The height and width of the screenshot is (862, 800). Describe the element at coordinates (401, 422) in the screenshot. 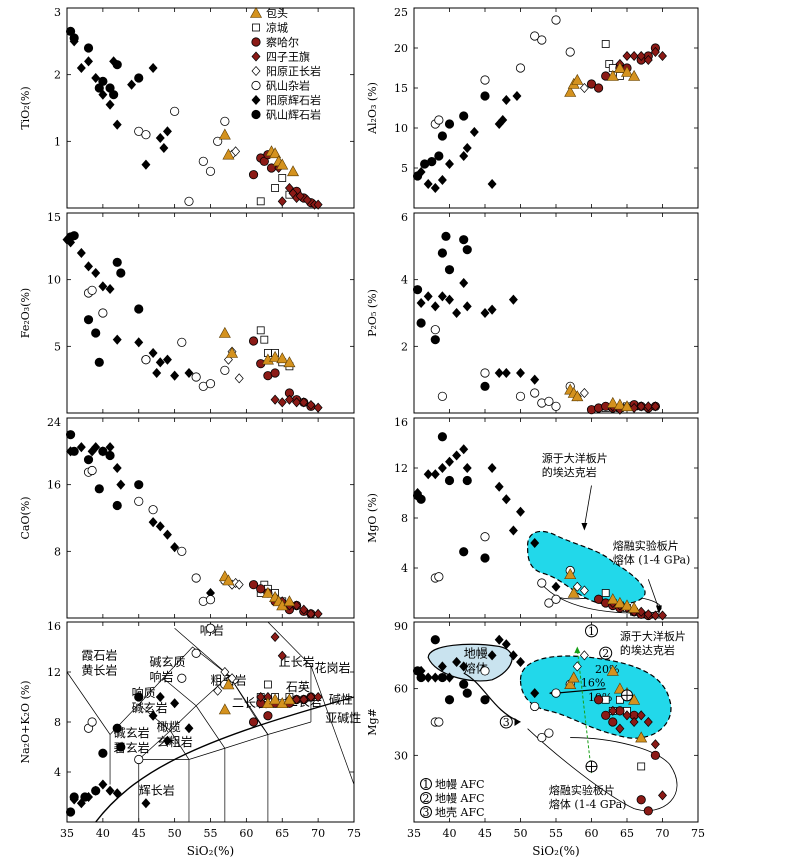

I see `y-tick-label: 16` at that location.